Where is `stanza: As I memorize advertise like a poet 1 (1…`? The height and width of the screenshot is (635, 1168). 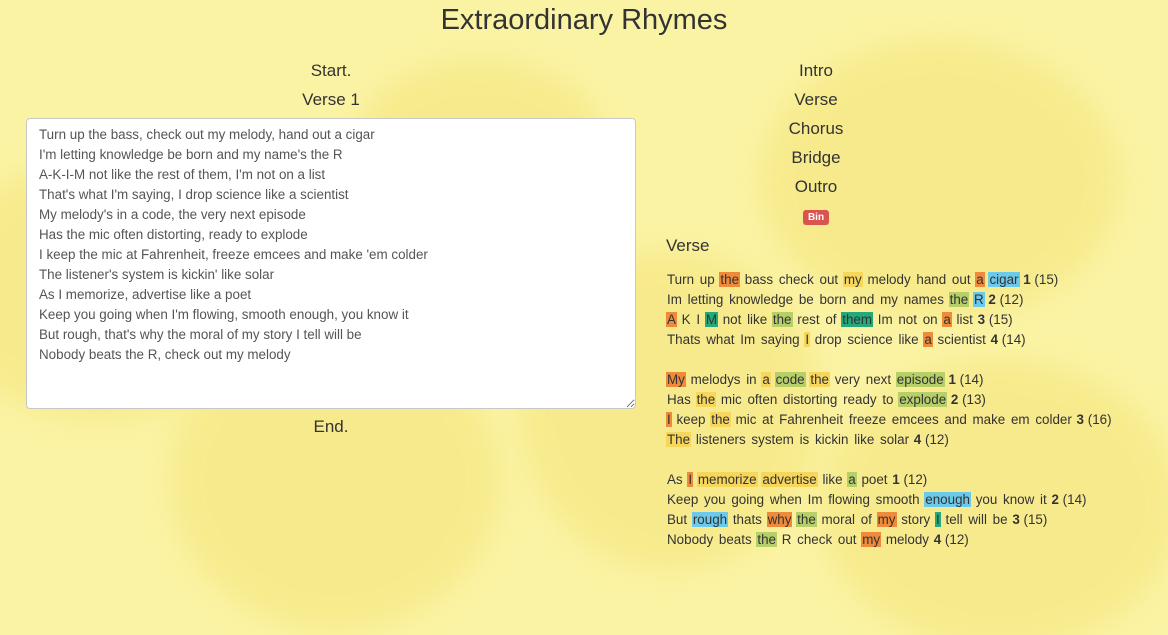
stanza: As I memorize advertise like a poet 1 (1… is located at coordinates (917, 510).